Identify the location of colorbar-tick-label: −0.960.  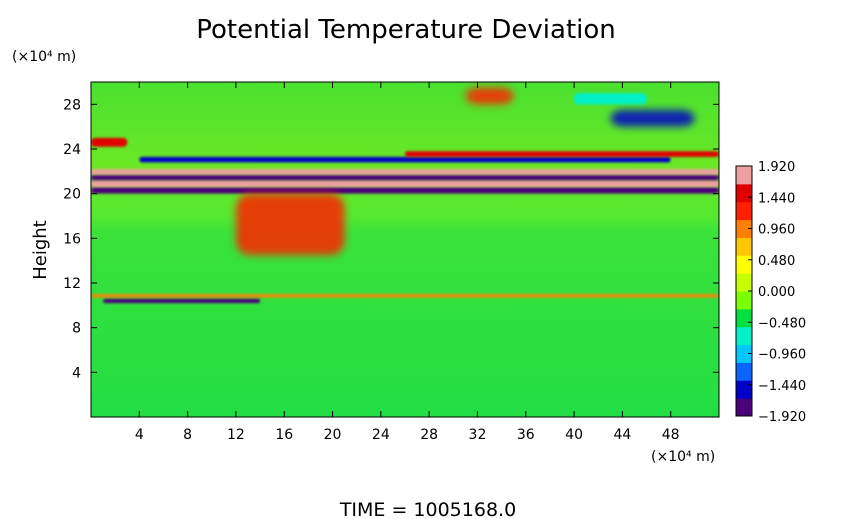
(782, 355).